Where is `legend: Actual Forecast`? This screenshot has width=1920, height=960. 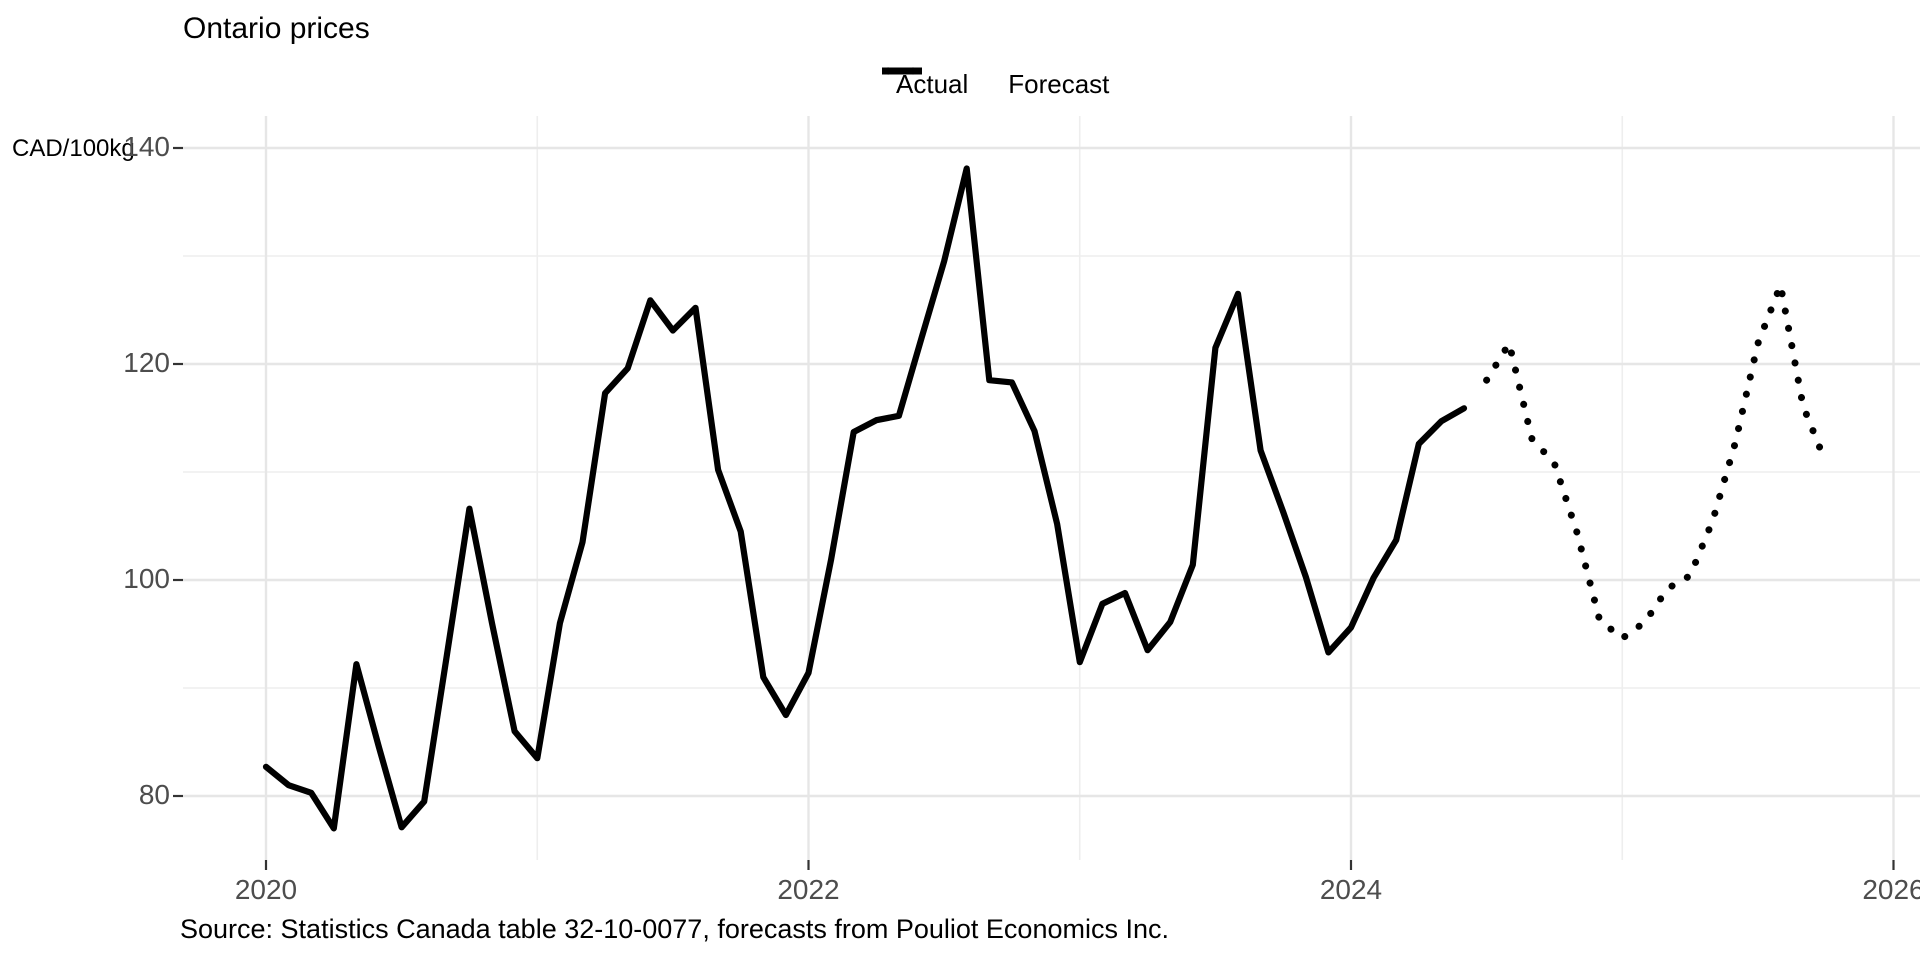 legend: Actual Forecast is located at coordinates (994, 84).